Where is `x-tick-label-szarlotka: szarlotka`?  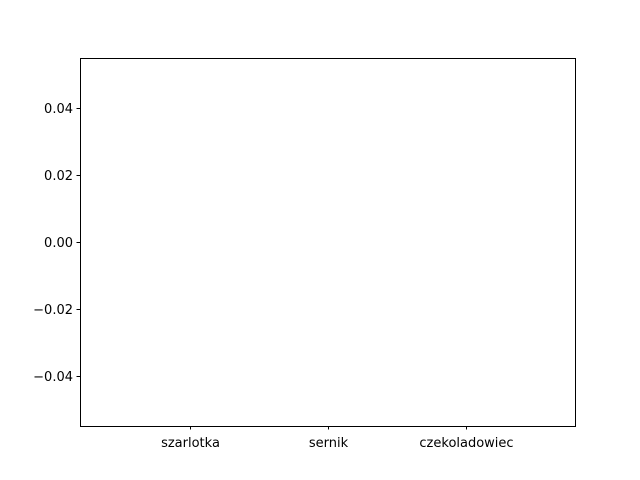 x-tick-label-szarlotka: szarlotka is located at coordinates (190, 443).